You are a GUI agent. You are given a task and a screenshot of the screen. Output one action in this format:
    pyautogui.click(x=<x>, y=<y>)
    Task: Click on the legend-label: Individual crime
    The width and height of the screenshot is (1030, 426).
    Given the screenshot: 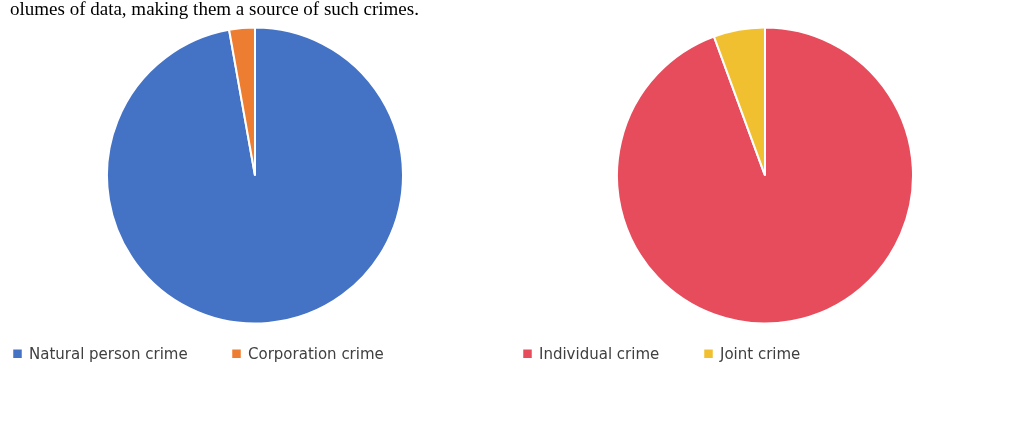 What is the action you would take?
    pyautogui.click(x=599, y=353)
    